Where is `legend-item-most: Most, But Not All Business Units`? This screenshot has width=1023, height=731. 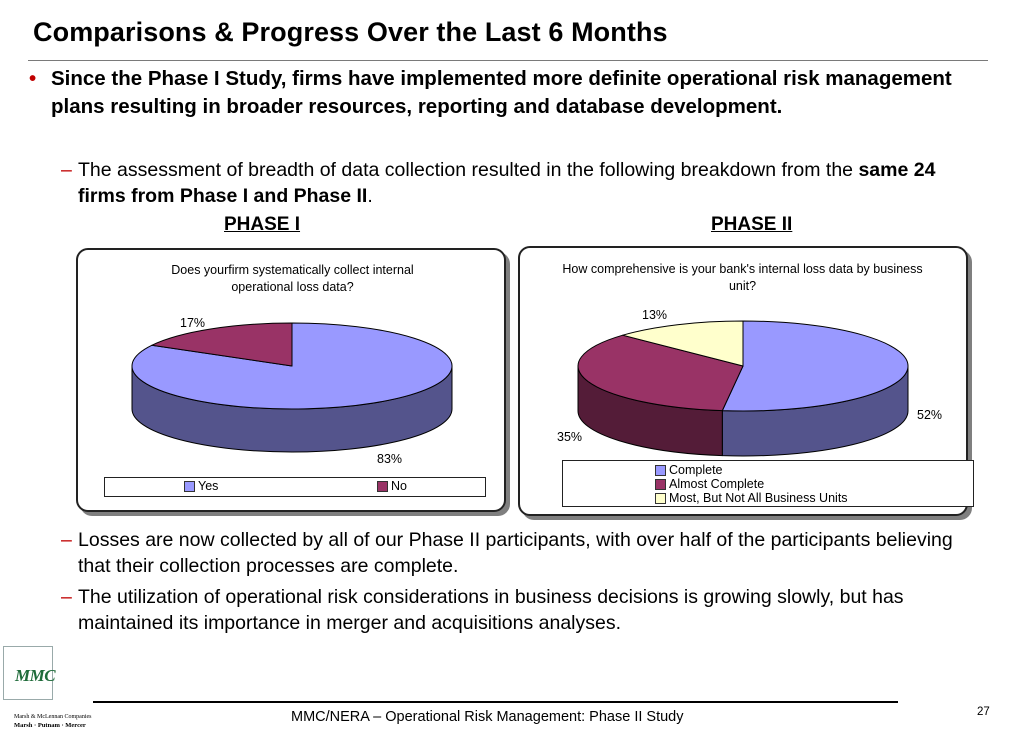
legend-item-most: Most, But Not All Business Units is located at coordinates (751, 498).